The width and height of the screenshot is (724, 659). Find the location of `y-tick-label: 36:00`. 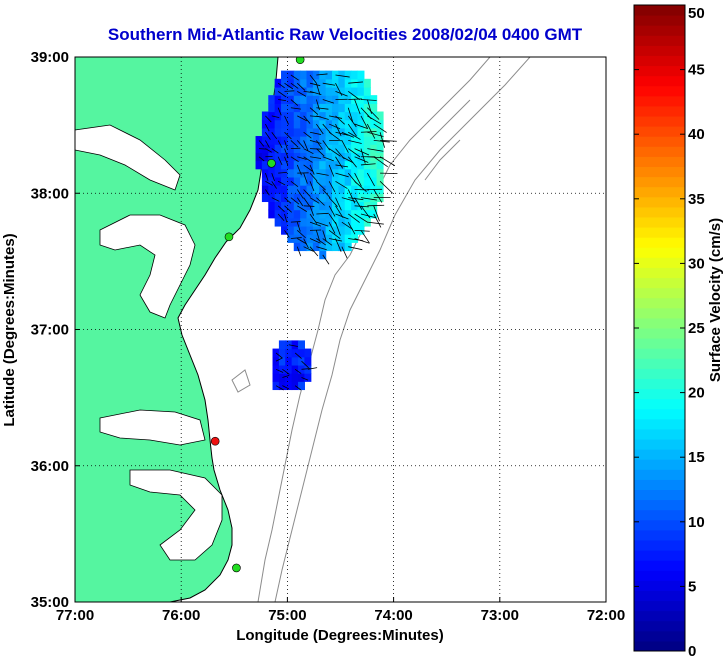

y-tick-label: 36:00 is located at coordinates (50, 466).